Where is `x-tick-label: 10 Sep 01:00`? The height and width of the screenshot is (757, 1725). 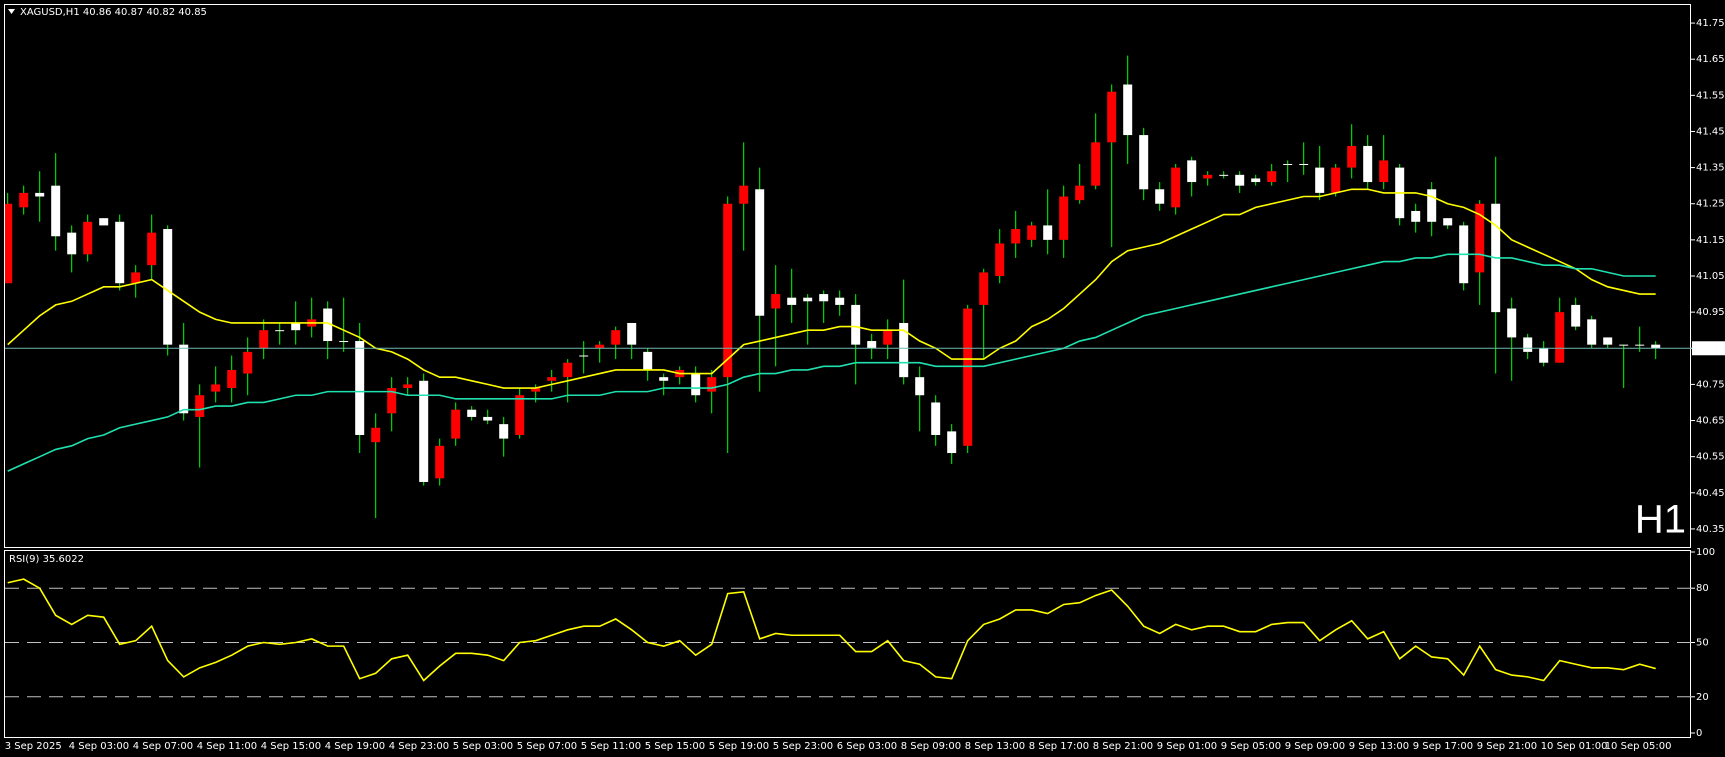
x-tick-label: 10 Sep 01:00 is located at coordinates (1574, 746).